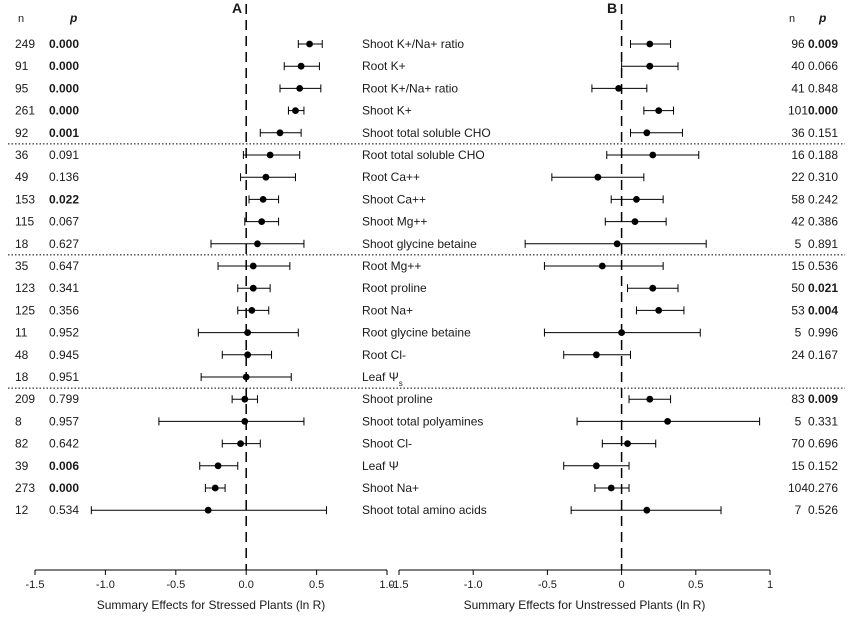 Image resolution: width=851 pixels, height=621 pixels. Describe the element at coordinates (823, 421) in the screenshot. I see `b-row-p: 0.331` at that location.